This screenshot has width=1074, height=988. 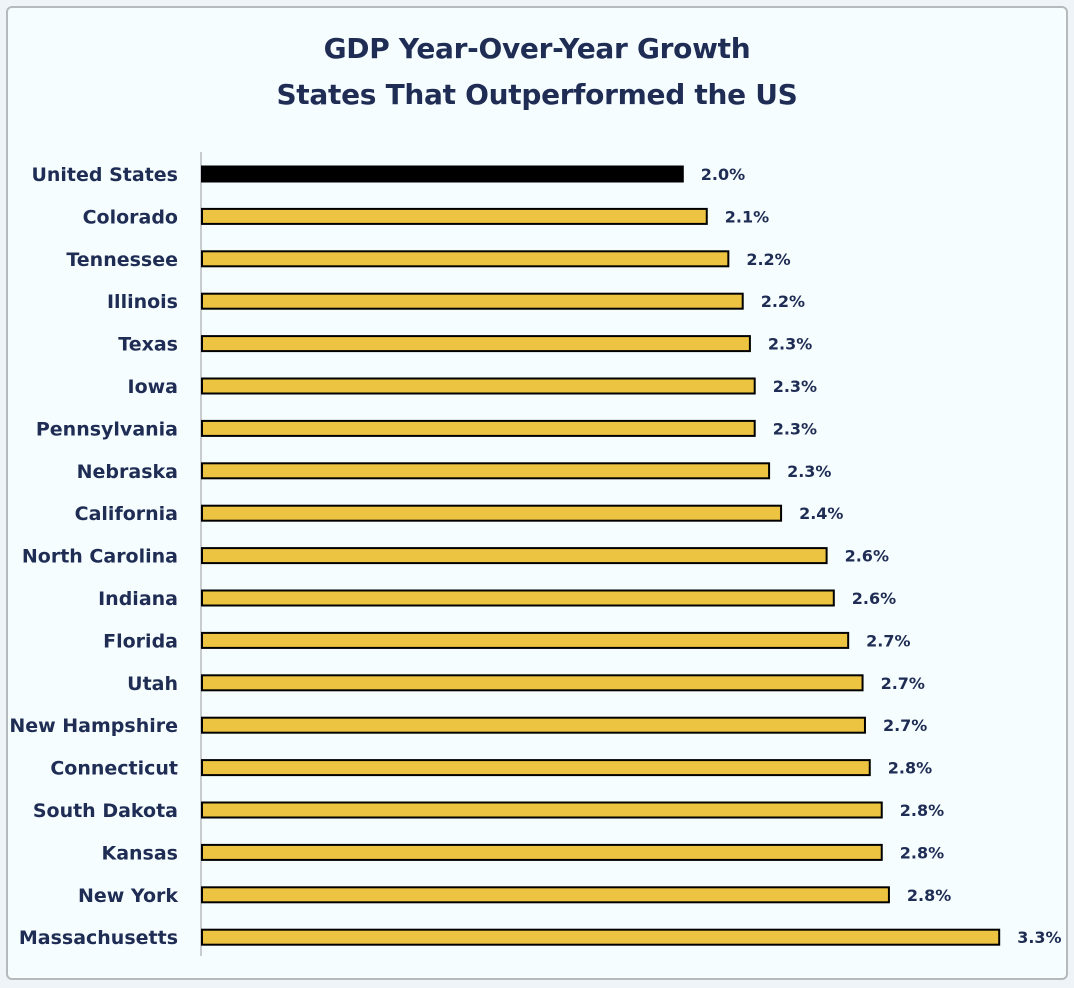 I want to click on bar-colorado, so click(x=454, y=216).